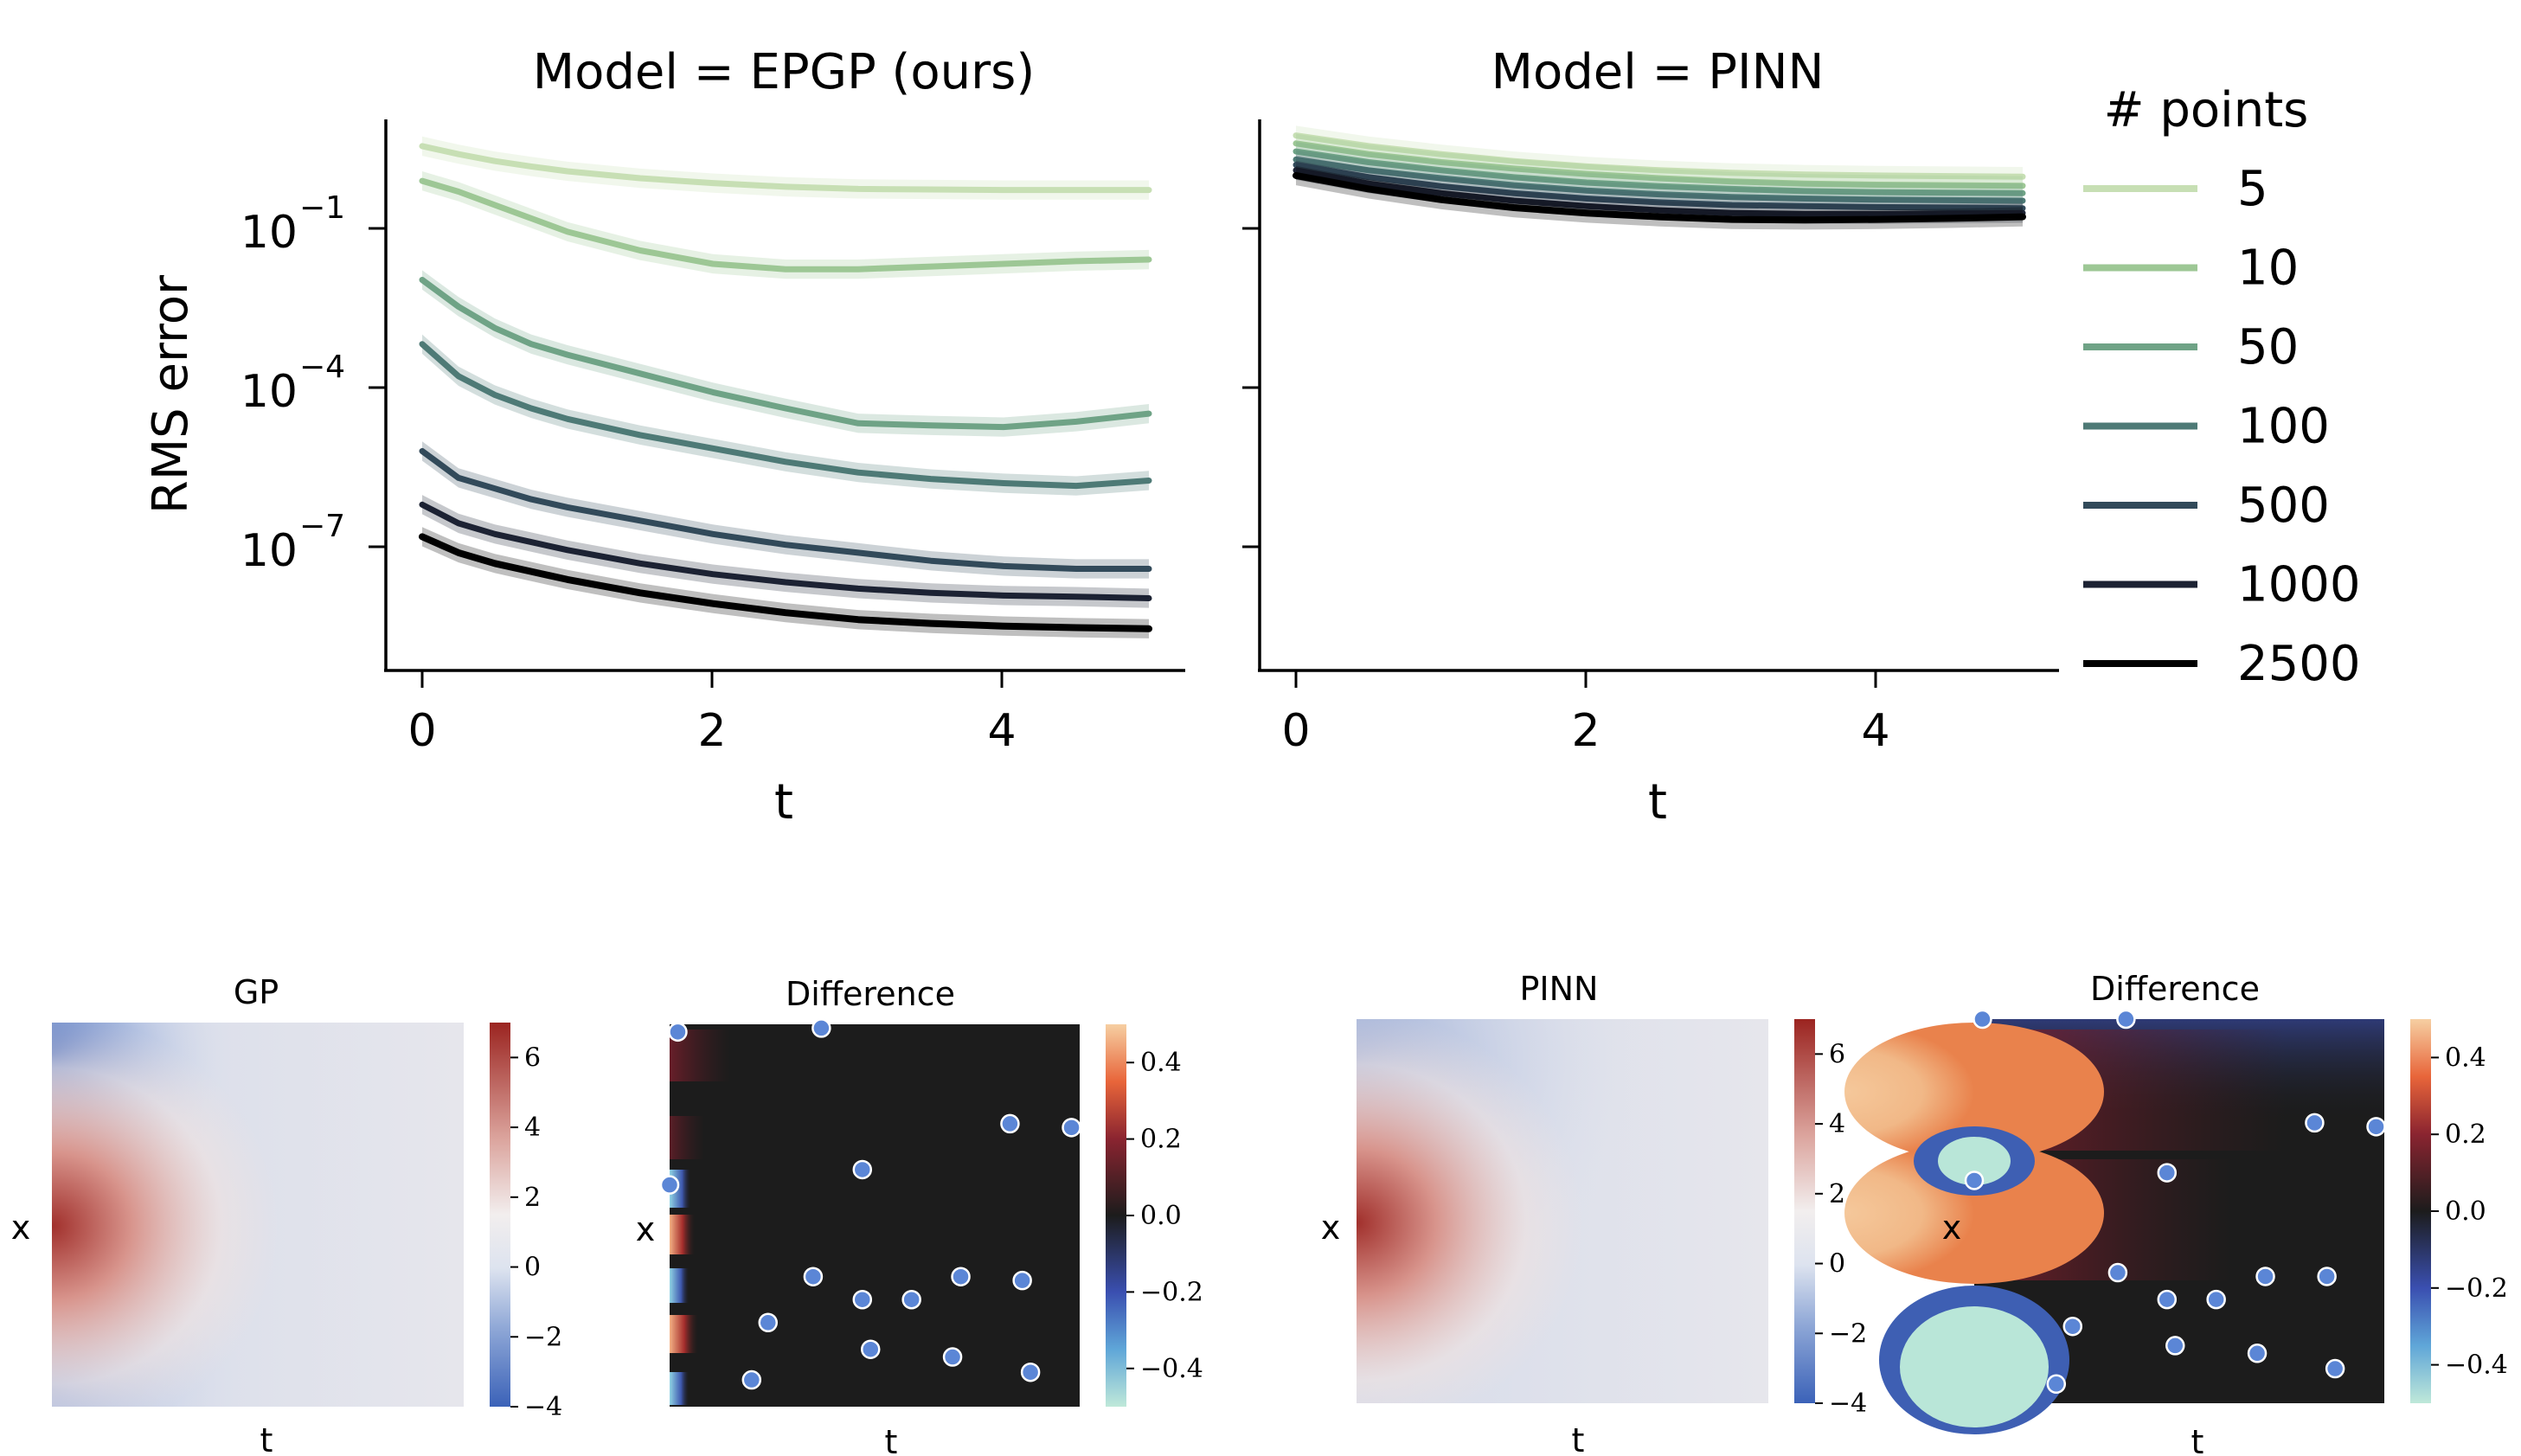  Describe the element at coordinates (1563, 1211) in the screenshot. I see `pinn-heatmap` at that location.